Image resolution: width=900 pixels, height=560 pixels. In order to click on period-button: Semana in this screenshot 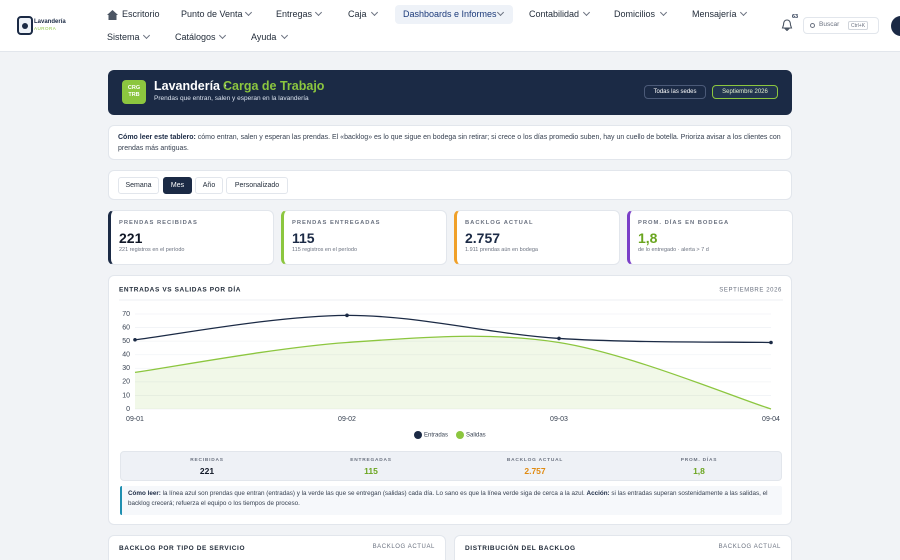, I will do `click(138, 185)`.